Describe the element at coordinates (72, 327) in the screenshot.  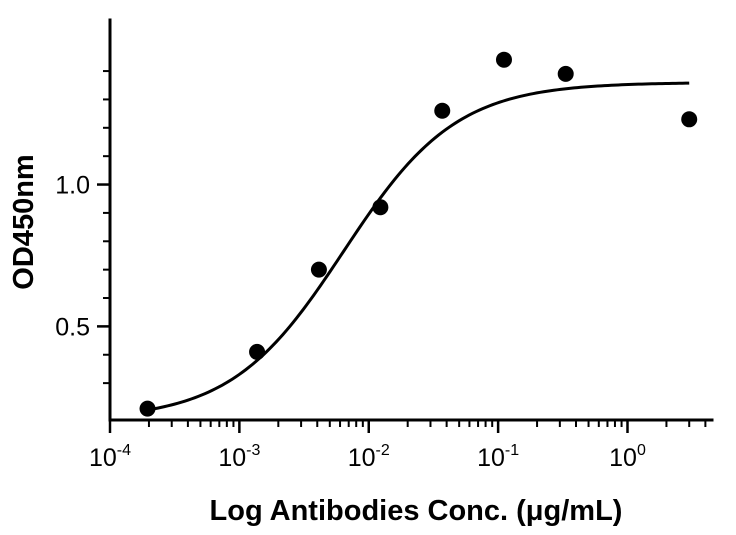
I see `y-tick-label: 0.5` at that location.